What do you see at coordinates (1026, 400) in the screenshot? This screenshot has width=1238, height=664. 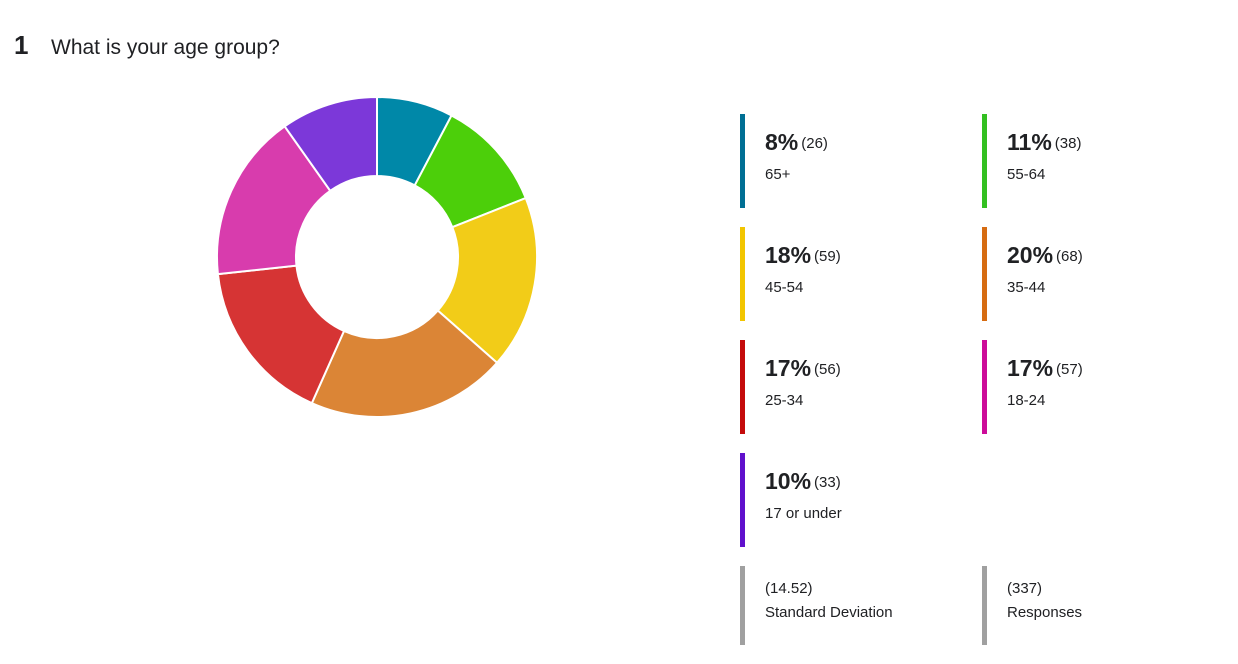 I see `legend-label: 18-24` at bounding box center [1026, 400].